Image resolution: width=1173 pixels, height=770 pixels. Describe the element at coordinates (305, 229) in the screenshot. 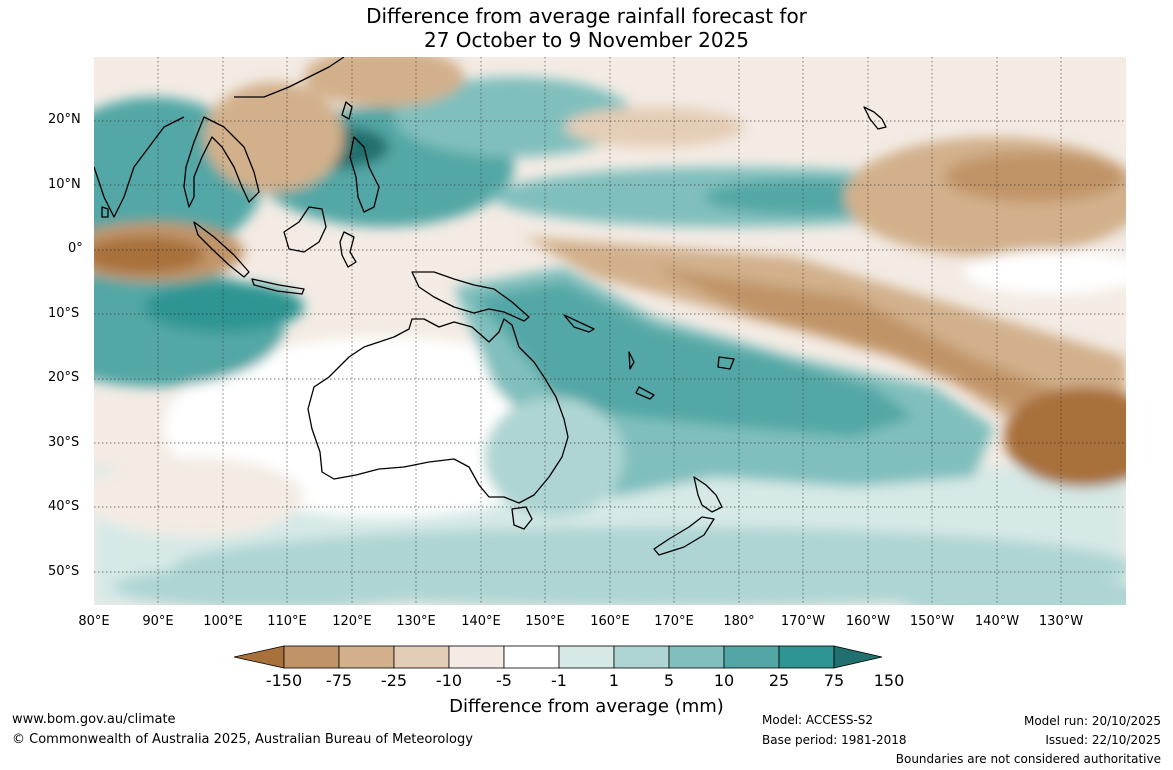

I see `borneo-coast` at that location.